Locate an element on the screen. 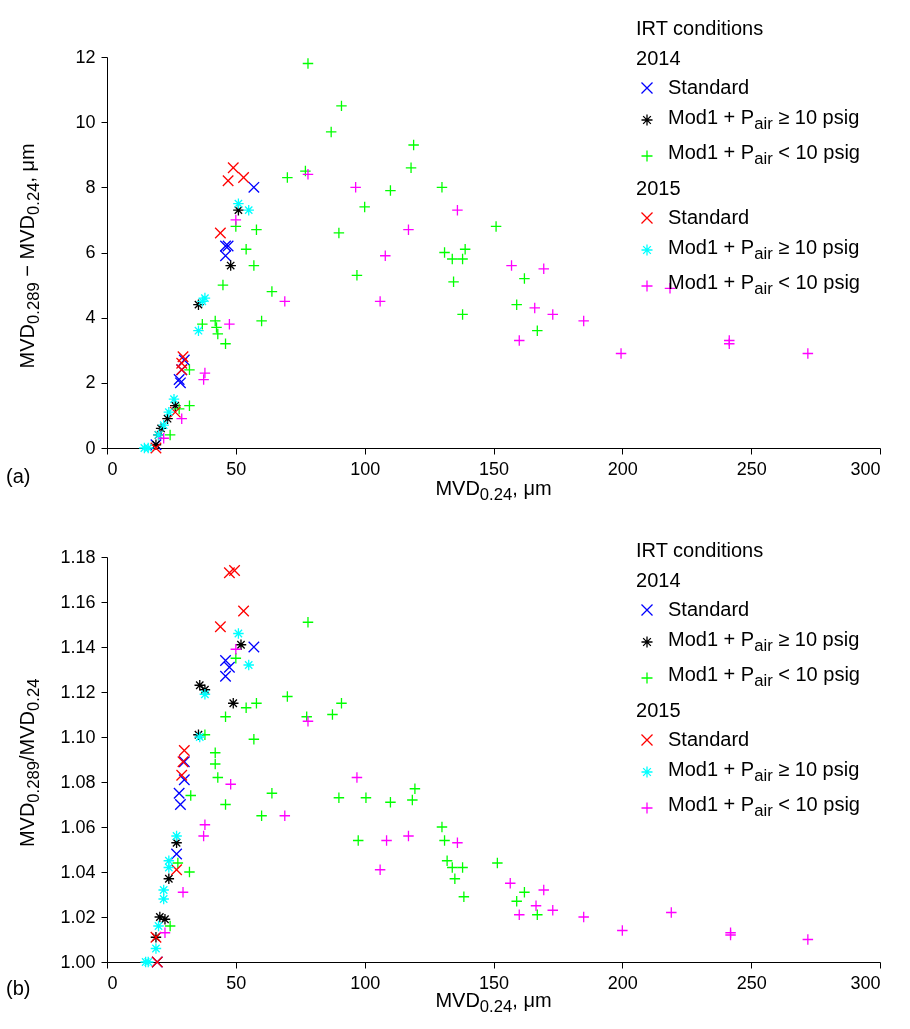 The width and height of the screenshot is (910, 1029). text: (b) is located at coordinates (18, 988).